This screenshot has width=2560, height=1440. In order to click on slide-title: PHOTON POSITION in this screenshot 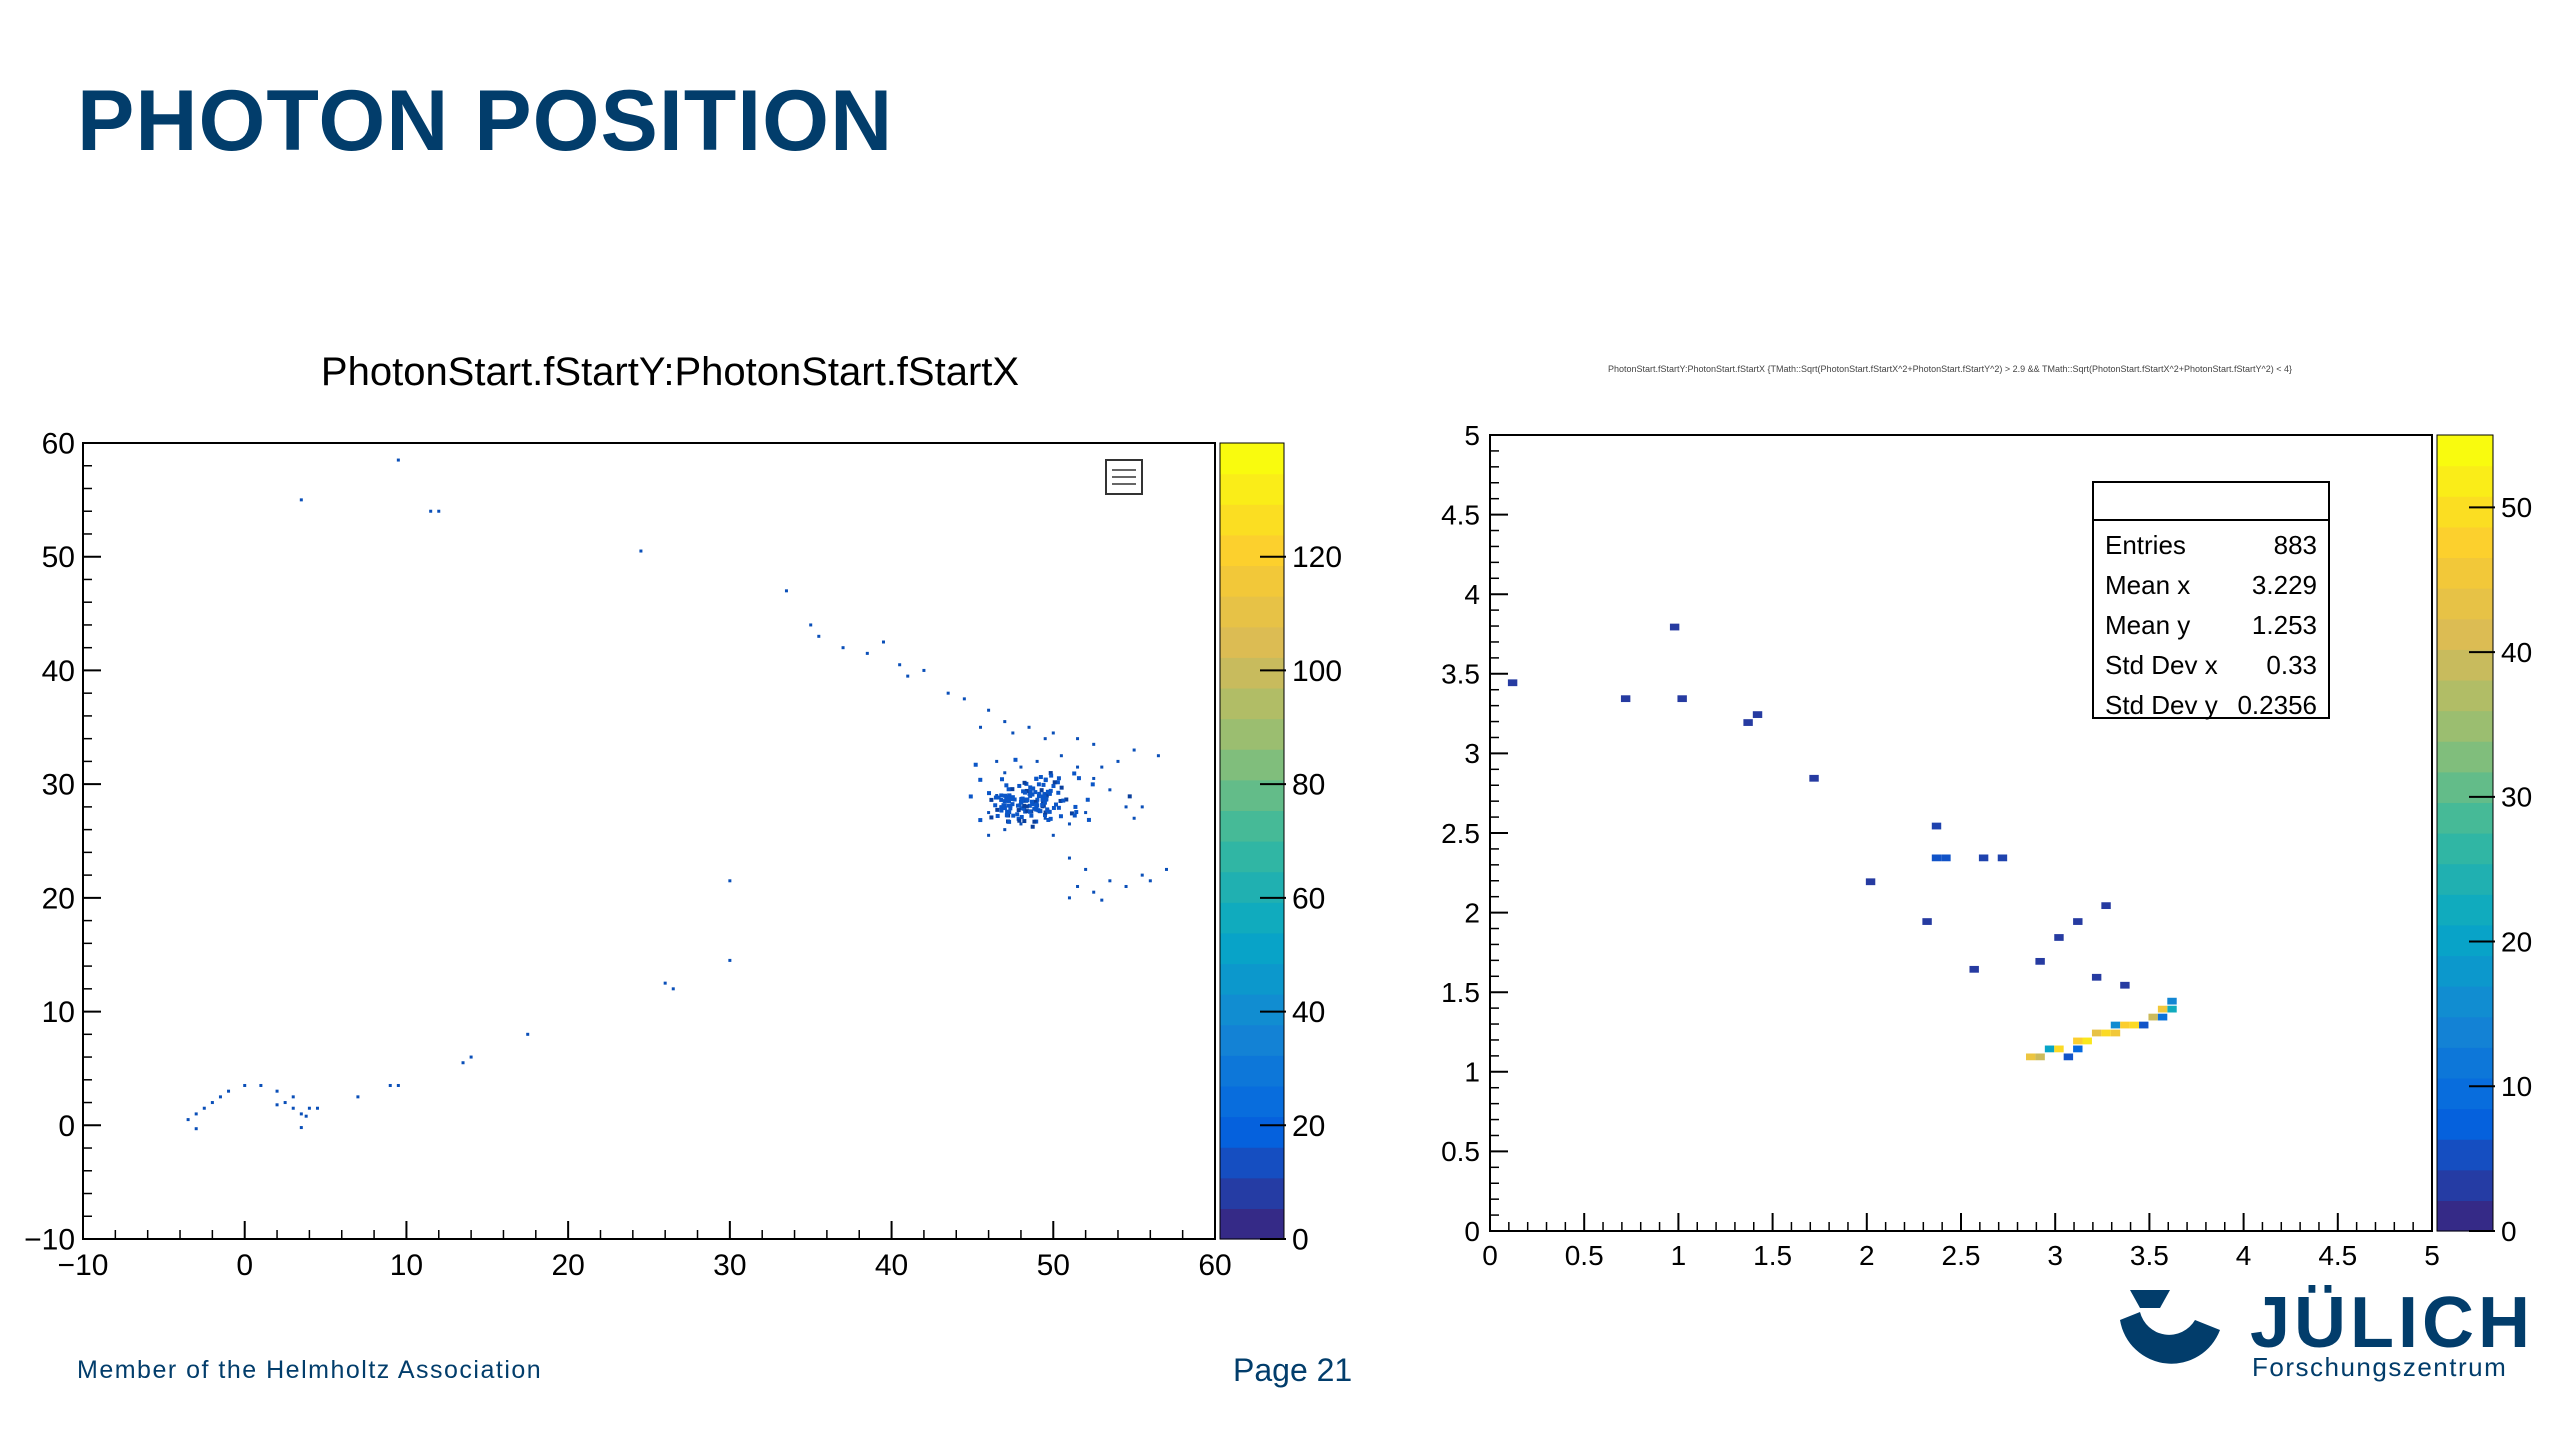, I will do `click(485, 121)`.